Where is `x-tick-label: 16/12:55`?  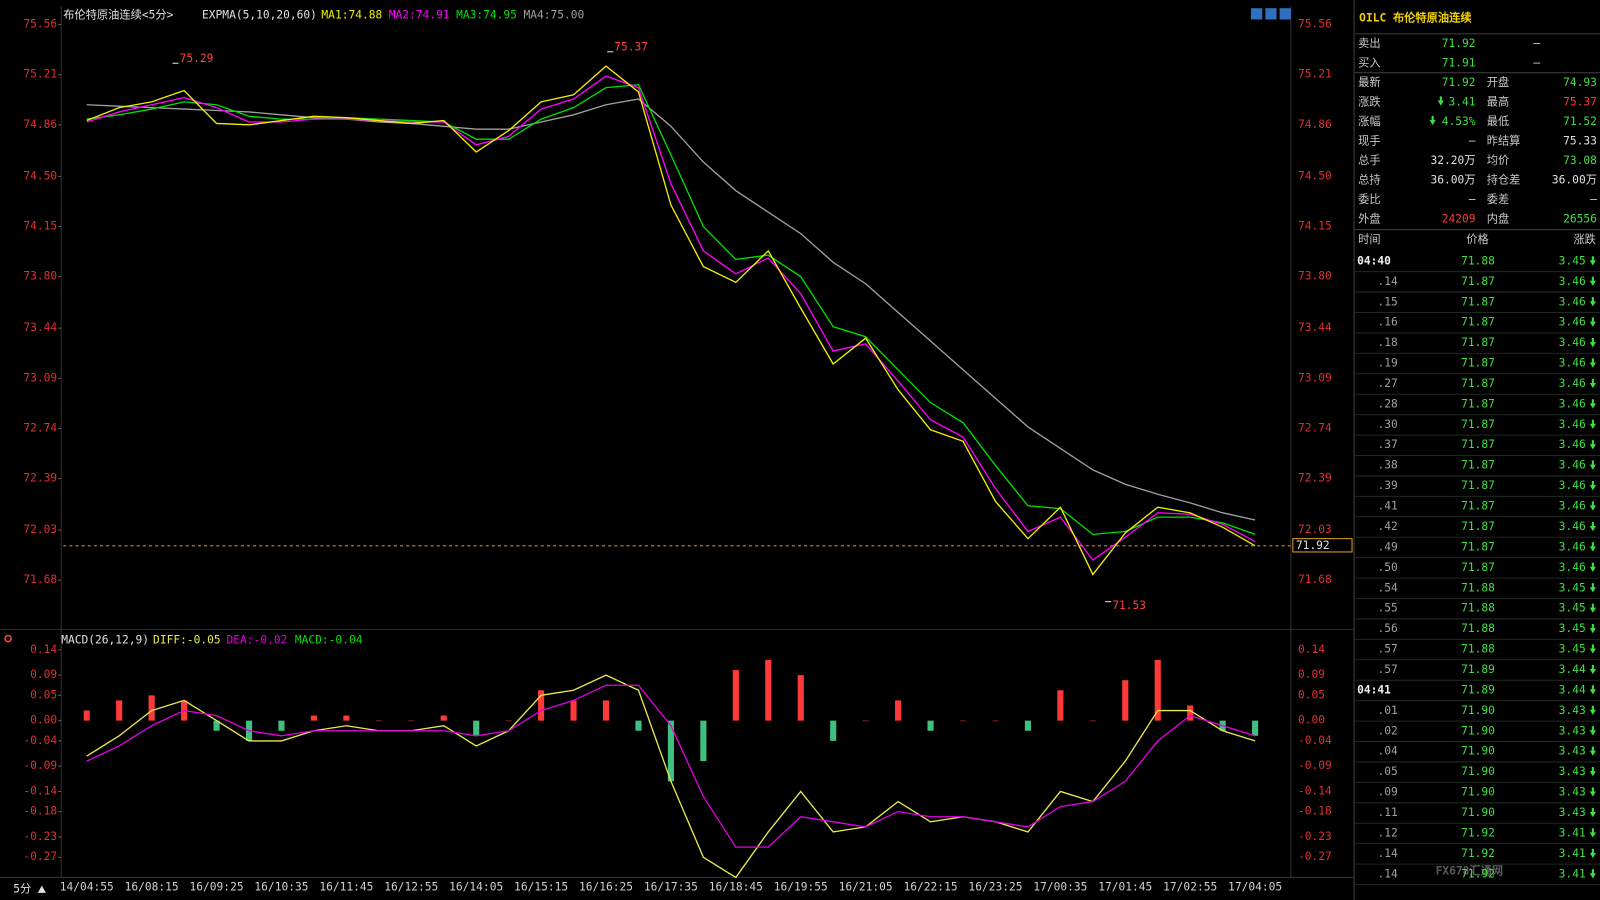
x-tick-label: 16/12:55 is located at coordinates (411, 887).